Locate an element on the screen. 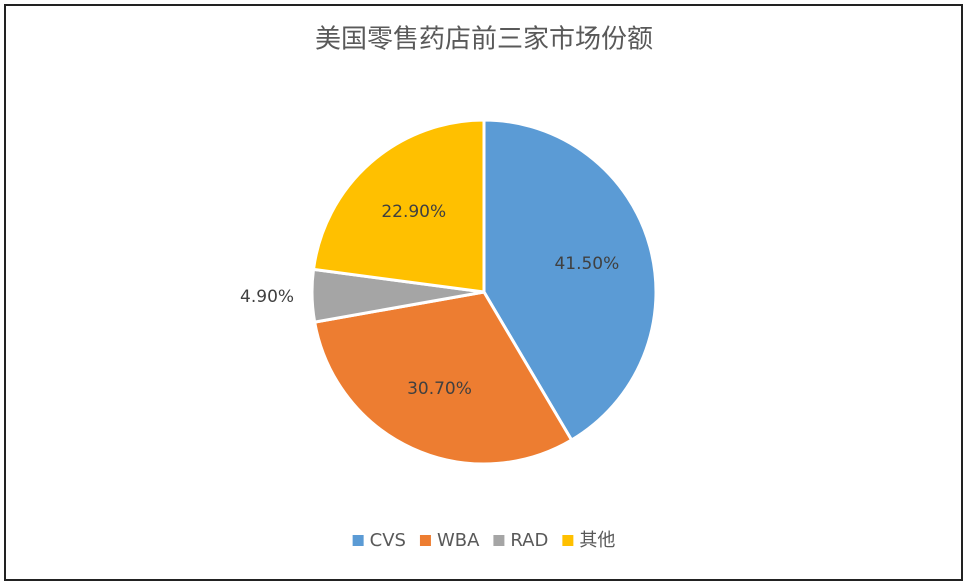  legend-label: CVS is located at coordinates (388, 540).